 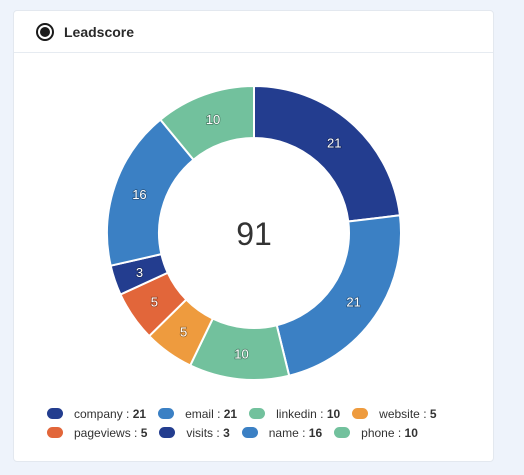 I want to click on legend-value: 16, so click(x=315, y=432).